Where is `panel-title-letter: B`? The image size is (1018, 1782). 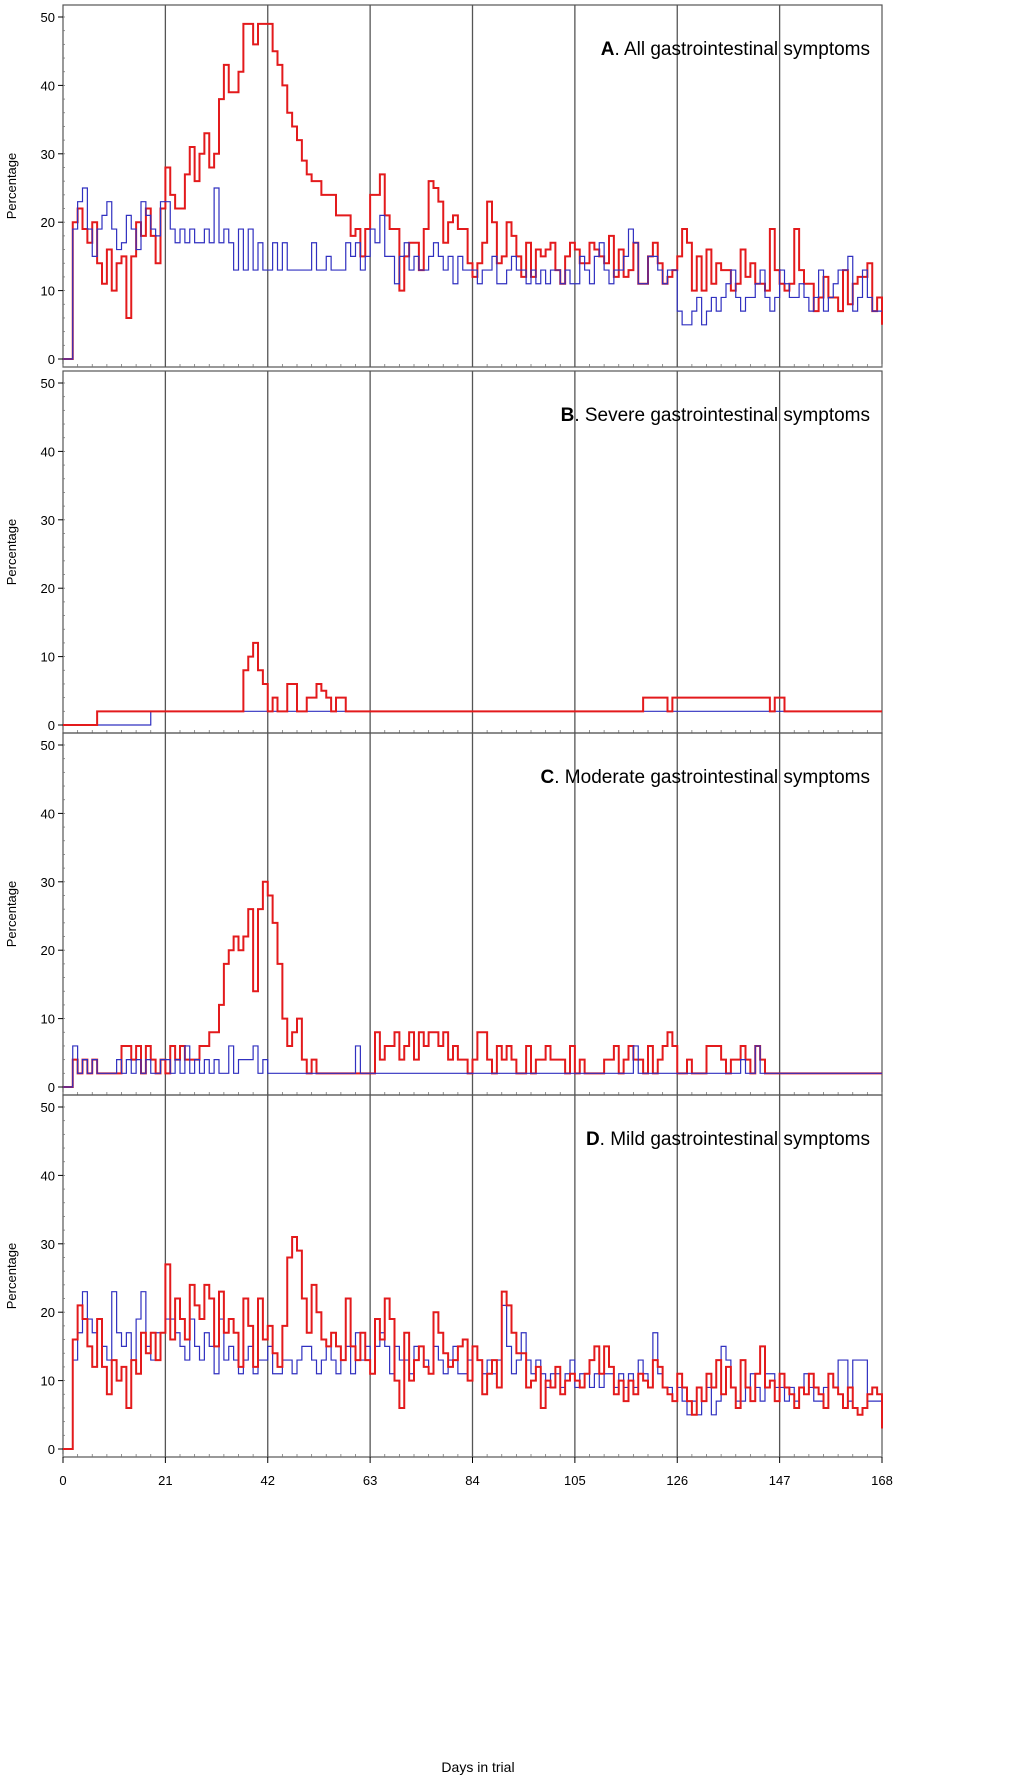 panel-title-letter: B is located at coordinates (568, 415).